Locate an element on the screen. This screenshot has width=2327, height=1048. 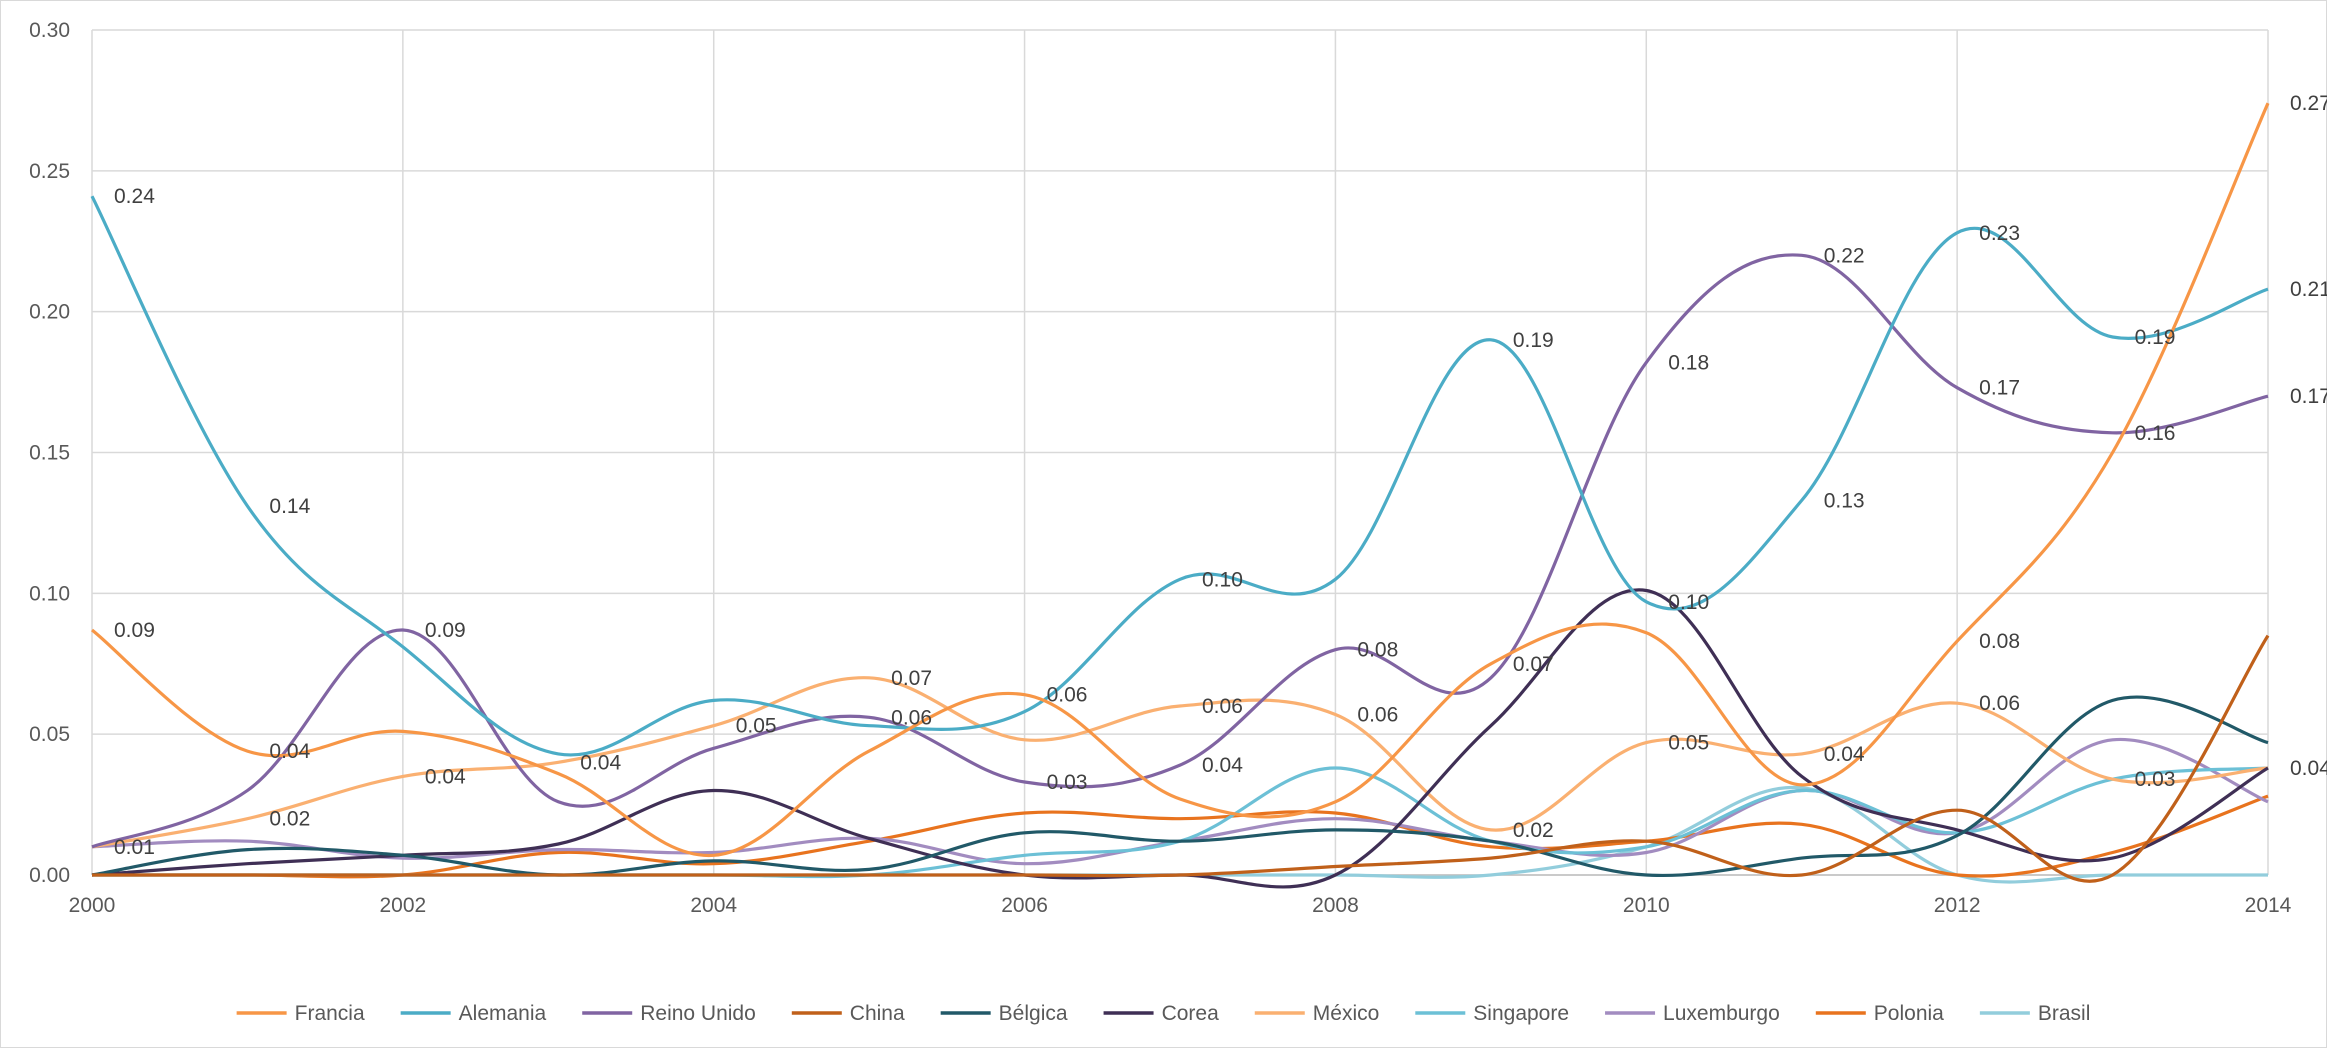
legend-item-luxemburgo: Luxemburgo is located at coordinates (1692, 1013).